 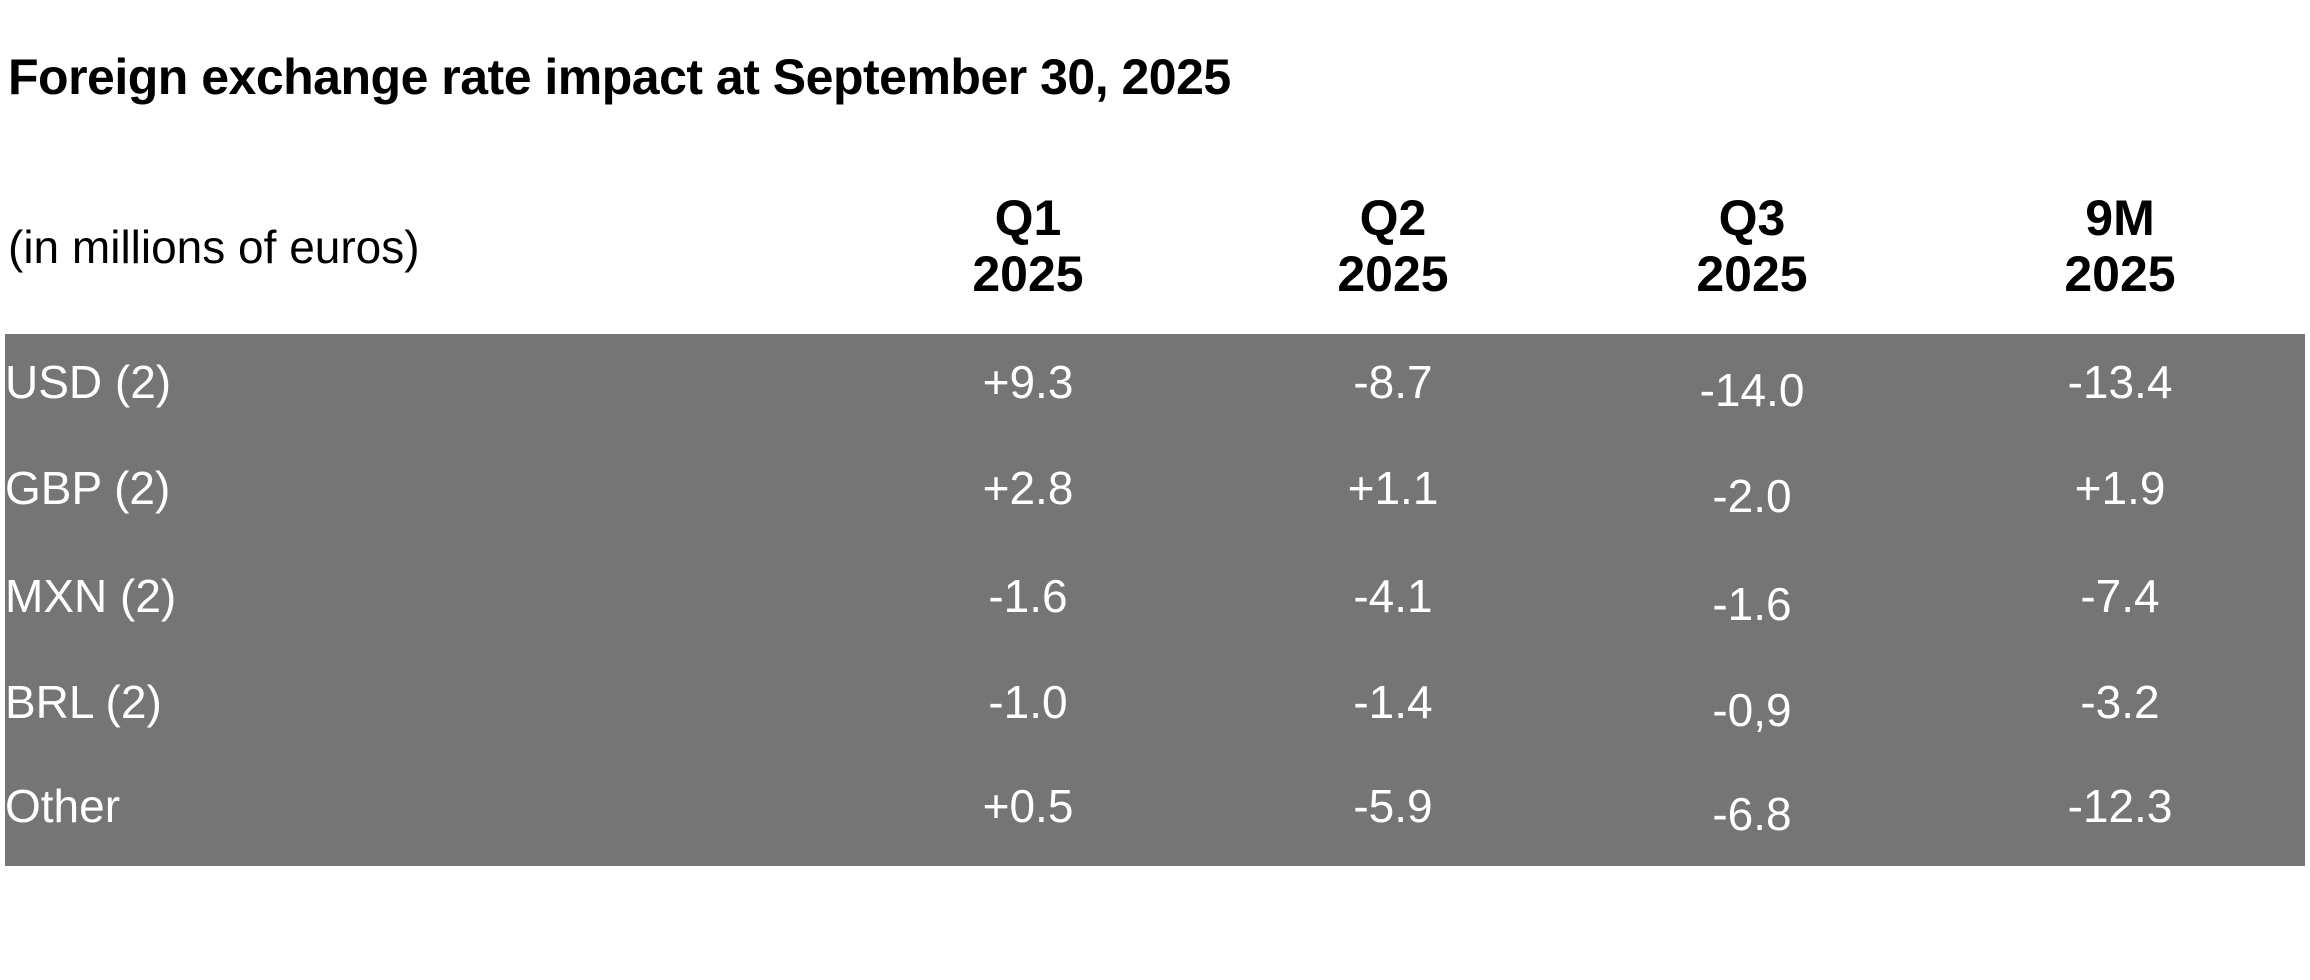 I want to click on column-header-line1: Q3, so click(x=1752, y=218).